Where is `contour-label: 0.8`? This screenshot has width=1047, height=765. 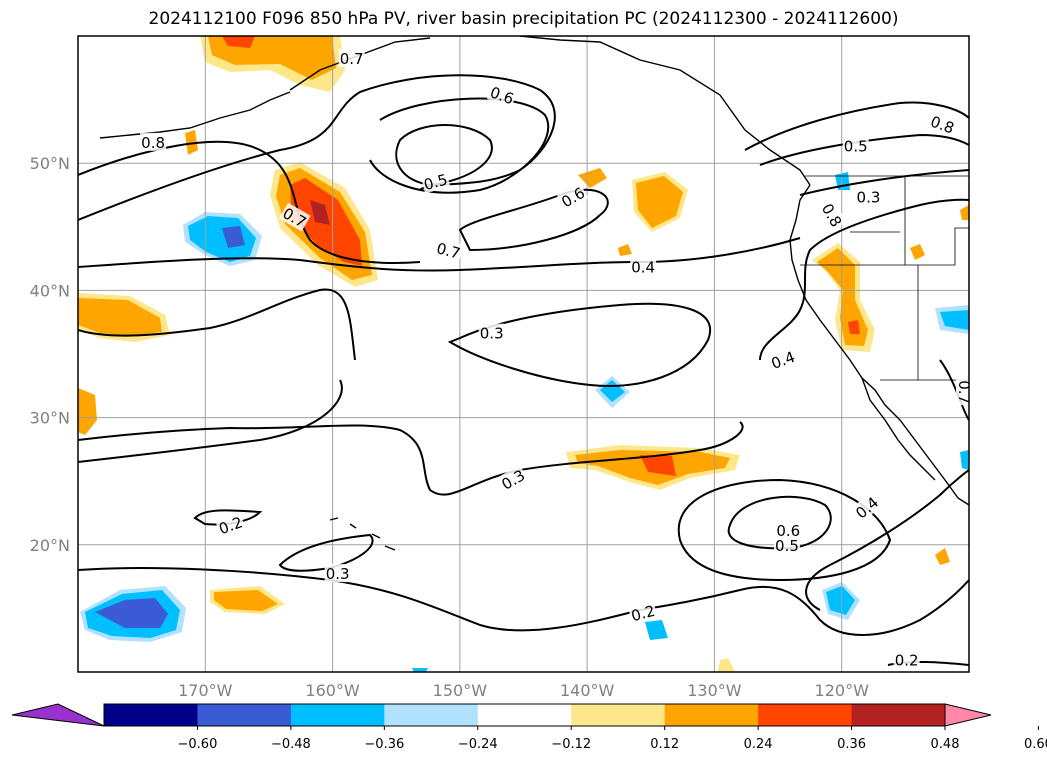 contour-label: 0.8 is located at coordinates (832, 215).